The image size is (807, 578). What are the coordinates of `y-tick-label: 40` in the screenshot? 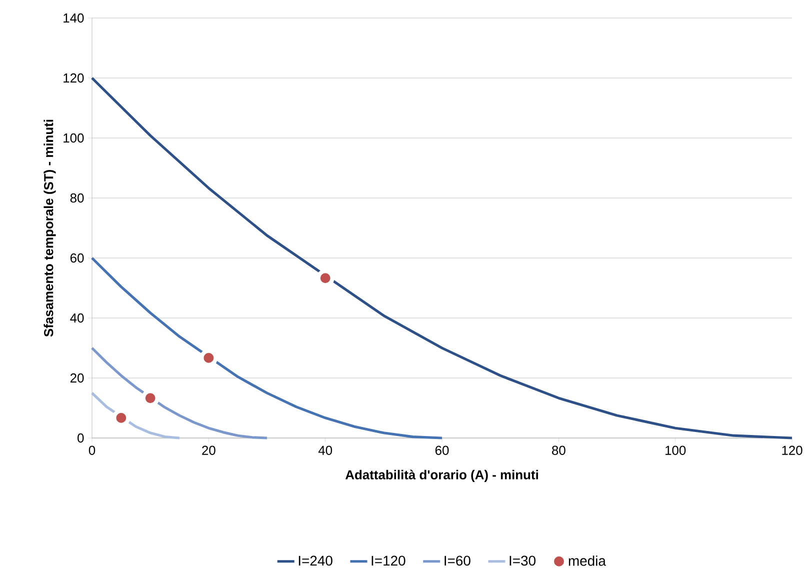 It's located at (77, 318).